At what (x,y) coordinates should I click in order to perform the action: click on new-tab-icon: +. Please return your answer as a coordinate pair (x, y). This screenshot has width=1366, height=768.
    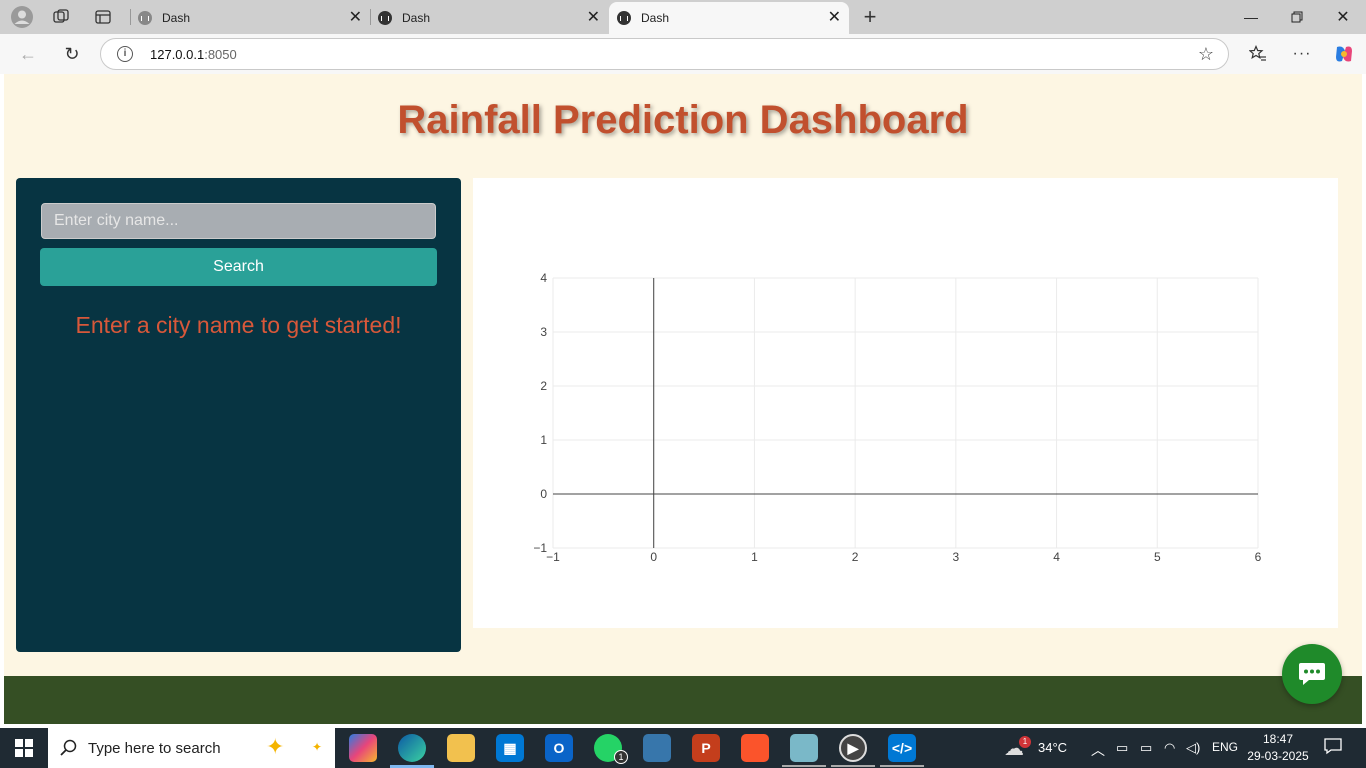
    Looking at the image, I should click on (870, 16).